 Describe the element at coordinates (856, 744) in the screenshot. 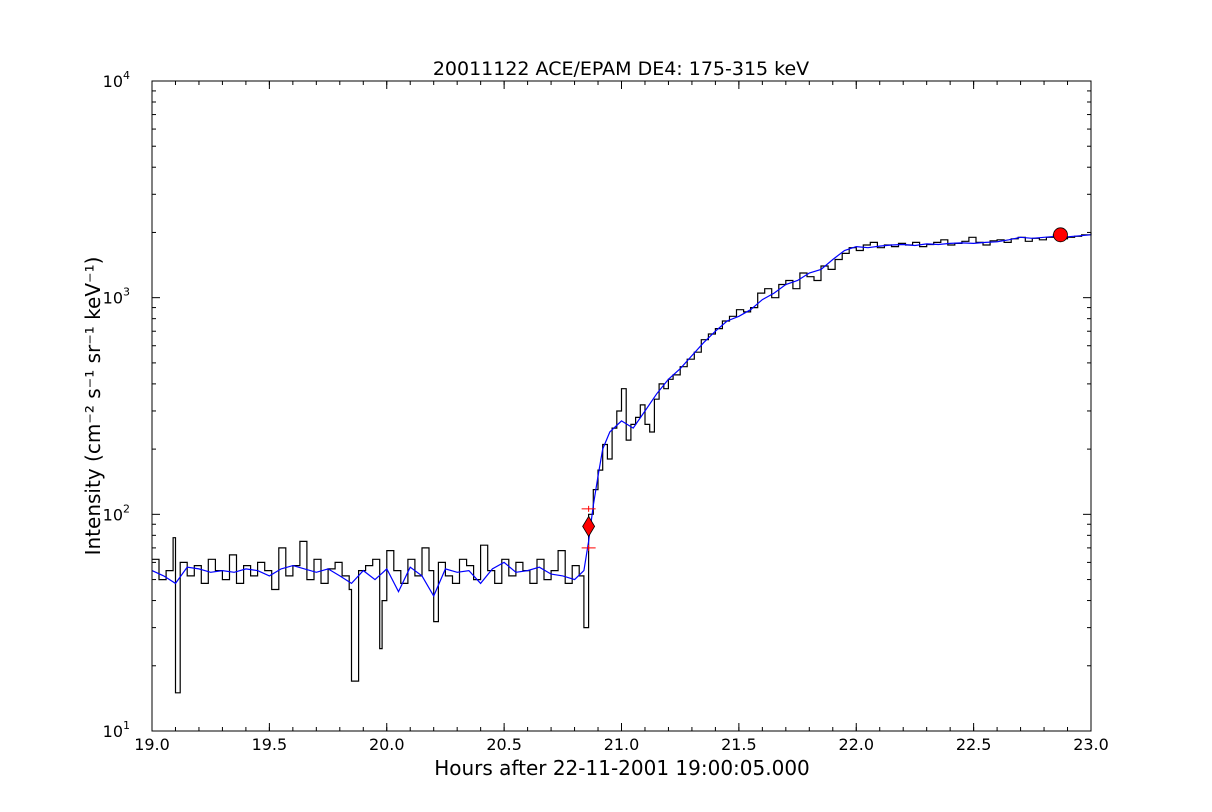

I see `x-tick-label: 22.0` at that location.